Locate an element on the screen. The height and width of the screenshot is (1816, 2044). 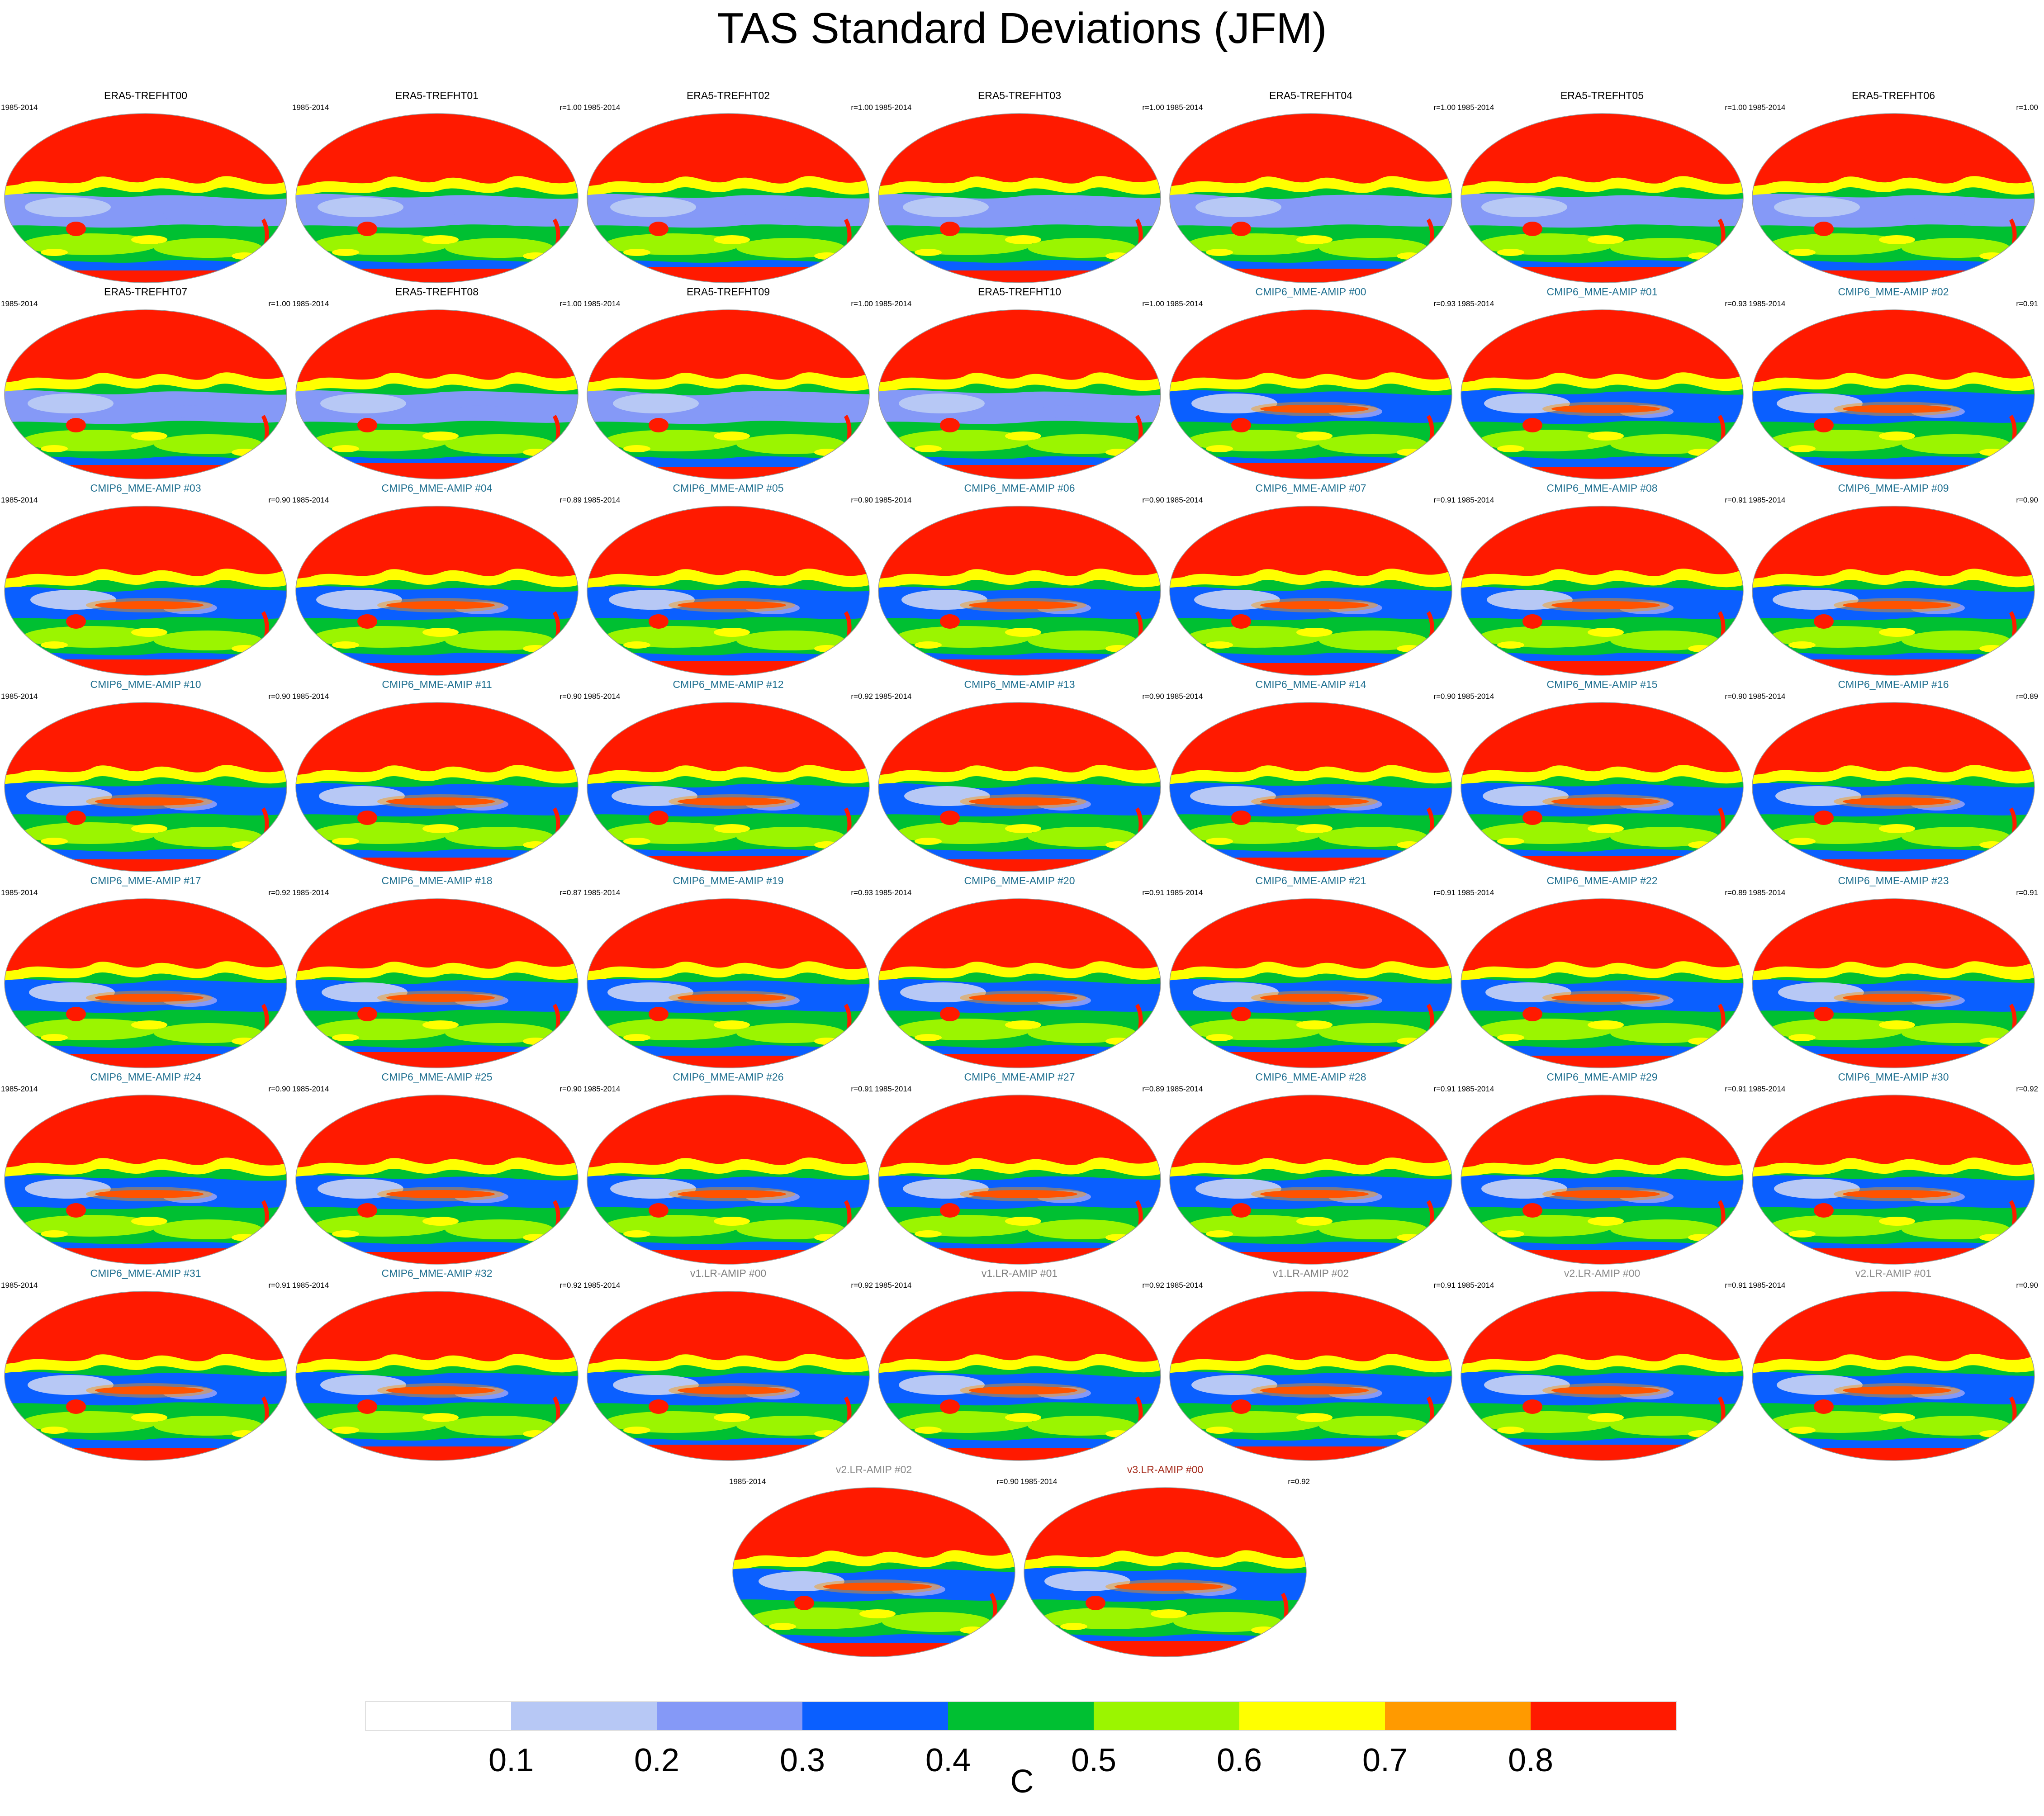
panel-title: v1.LR-AMIP #02 is located at coordinates (1310, 1273).